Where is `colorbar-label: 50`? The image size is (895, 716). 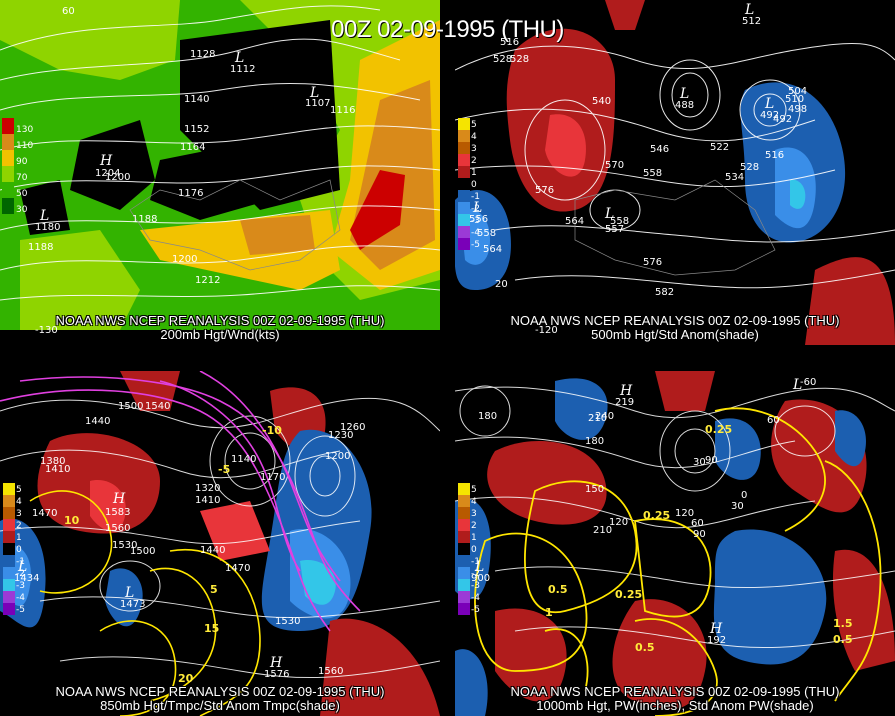 colorbar-label: 50 is located at coordinates (22, 194).